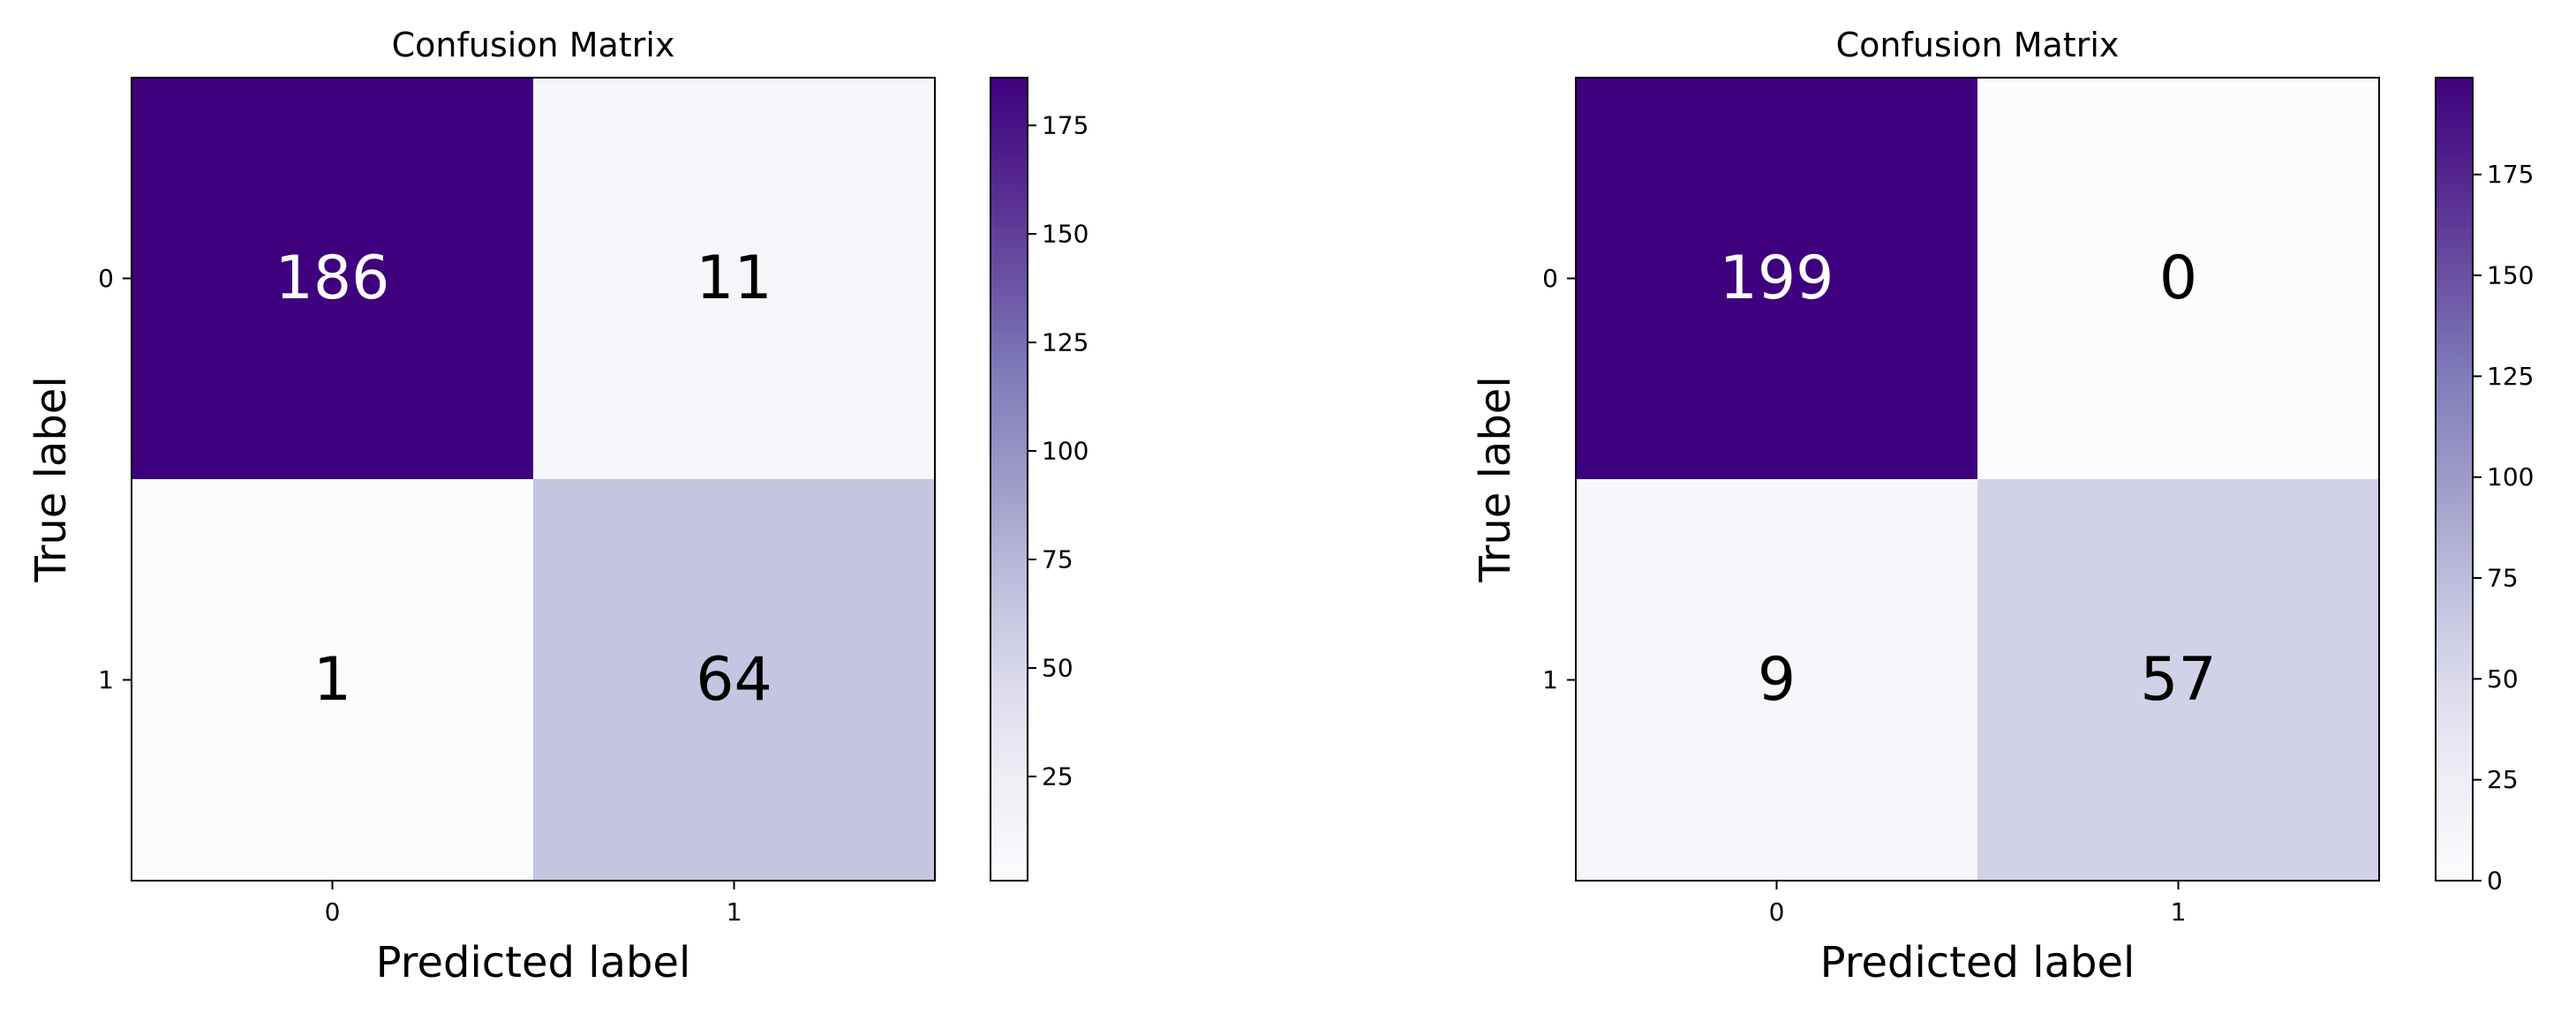 The width and height of the screenshot is (2576, 1013). I want to click on colorbar-tick-label: 0, so click(2495, 881).